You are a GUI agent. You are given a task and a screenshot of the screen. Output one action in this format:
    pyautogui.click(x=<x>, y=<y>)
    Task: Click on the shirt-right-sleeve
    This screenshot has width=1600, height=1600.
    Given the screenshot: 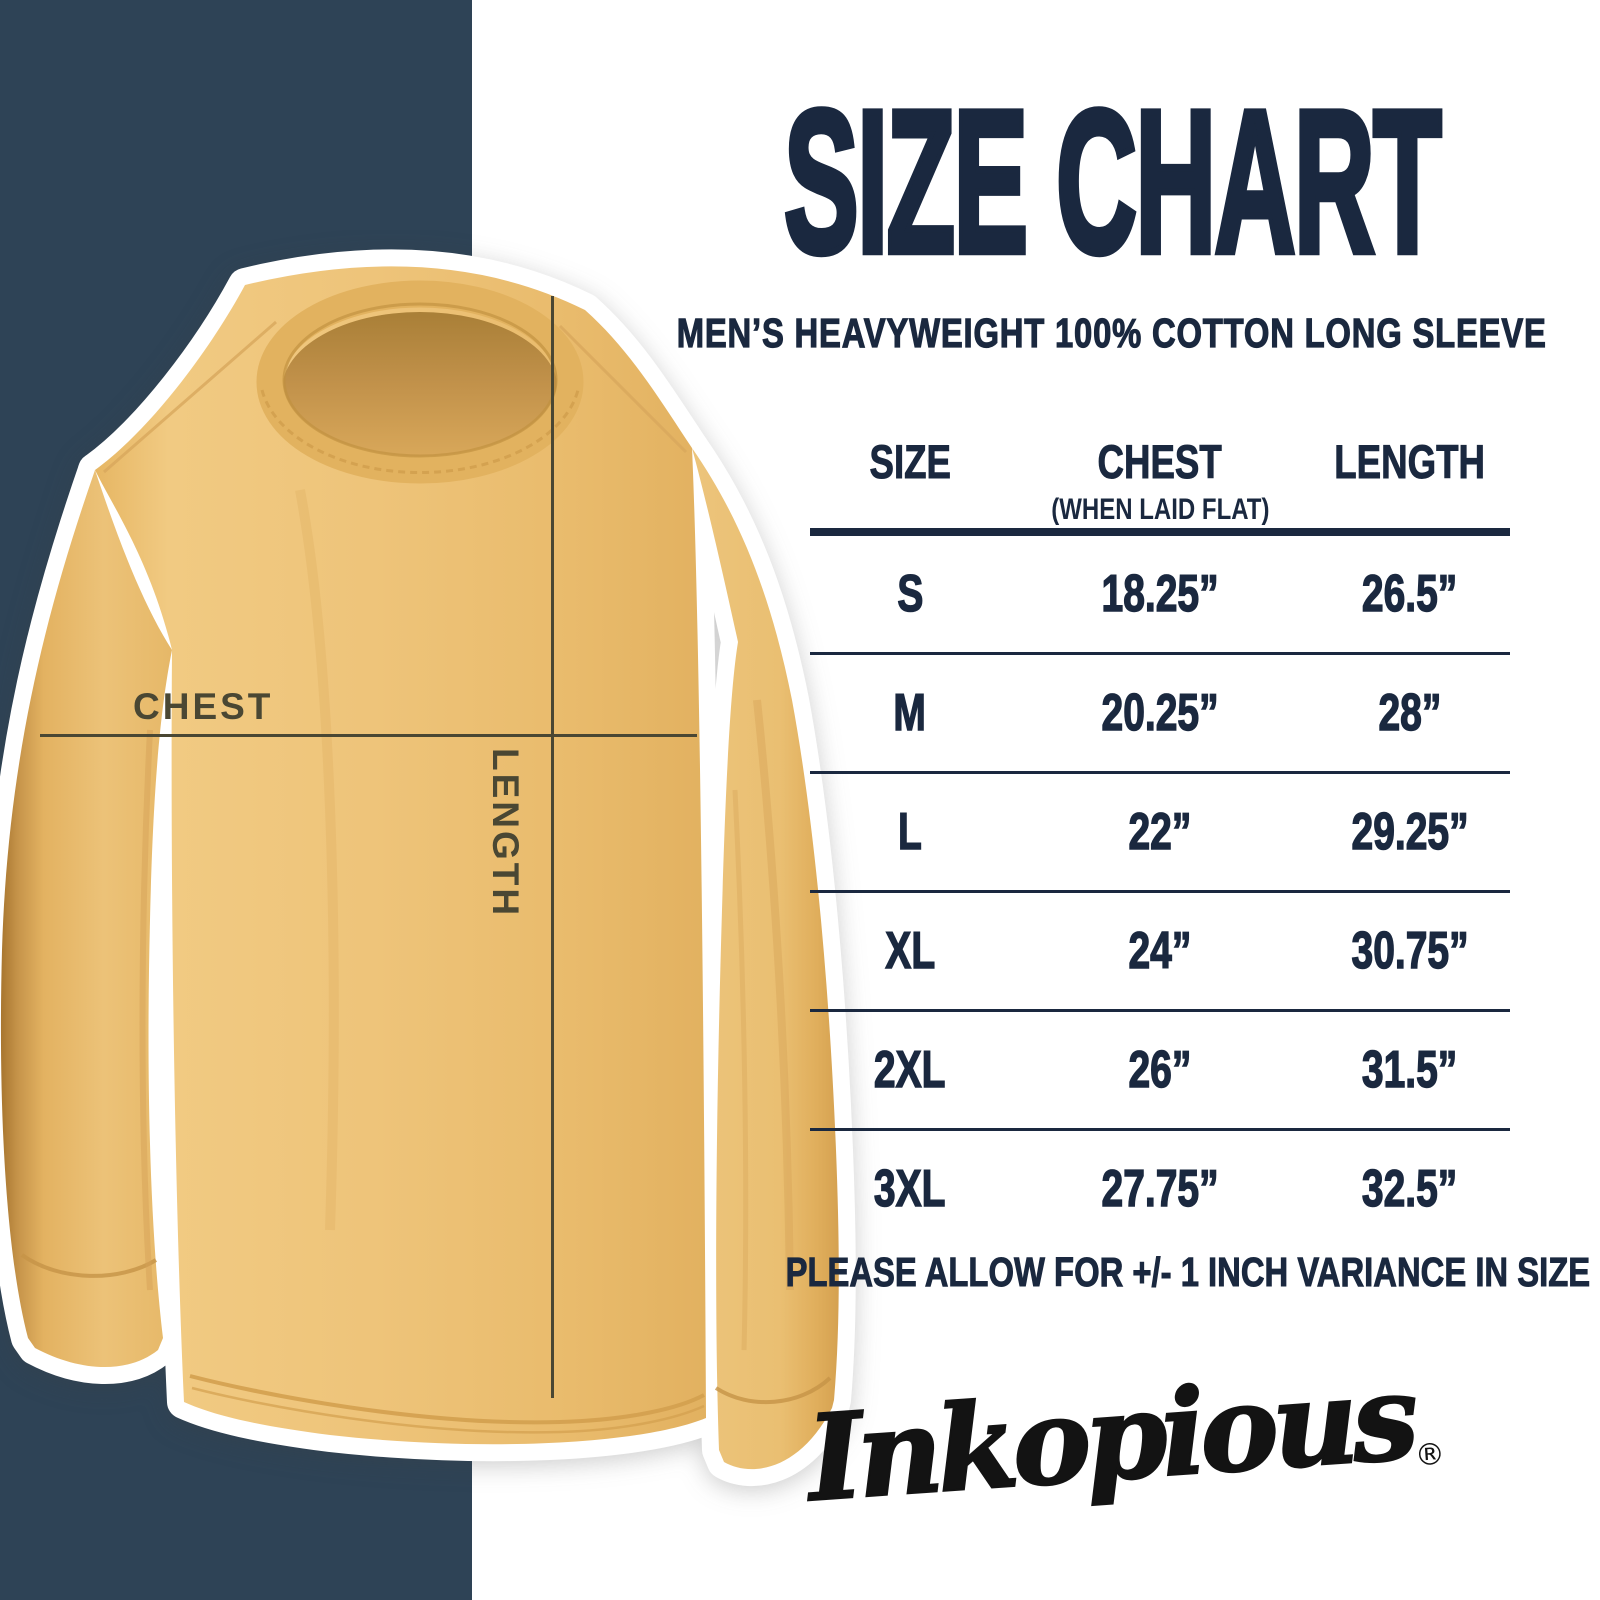 What is the action you would take?
    pyautogui.click(x=765, y=959)
    